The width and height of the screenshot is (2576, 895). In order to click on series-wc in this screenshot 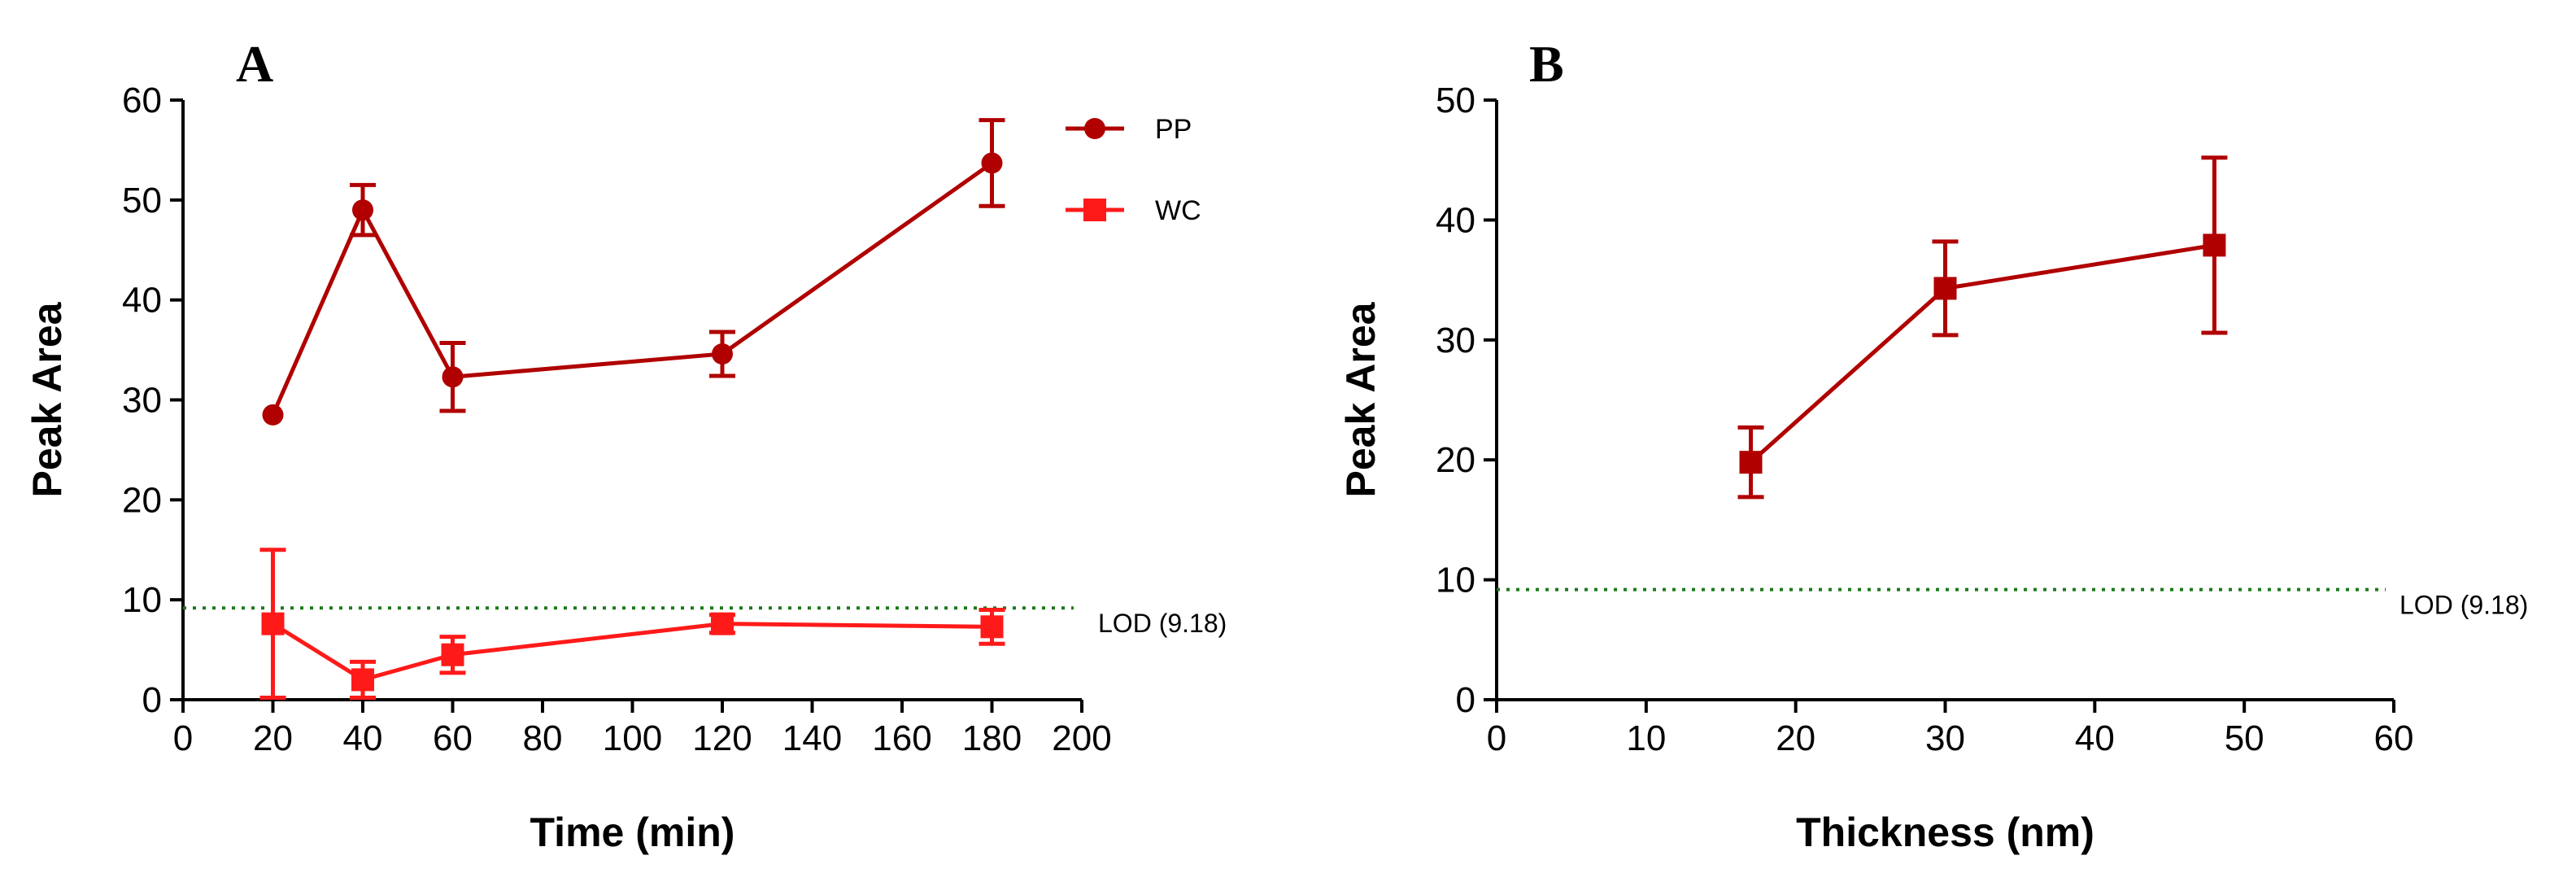, I will do `click(632, 624)`.